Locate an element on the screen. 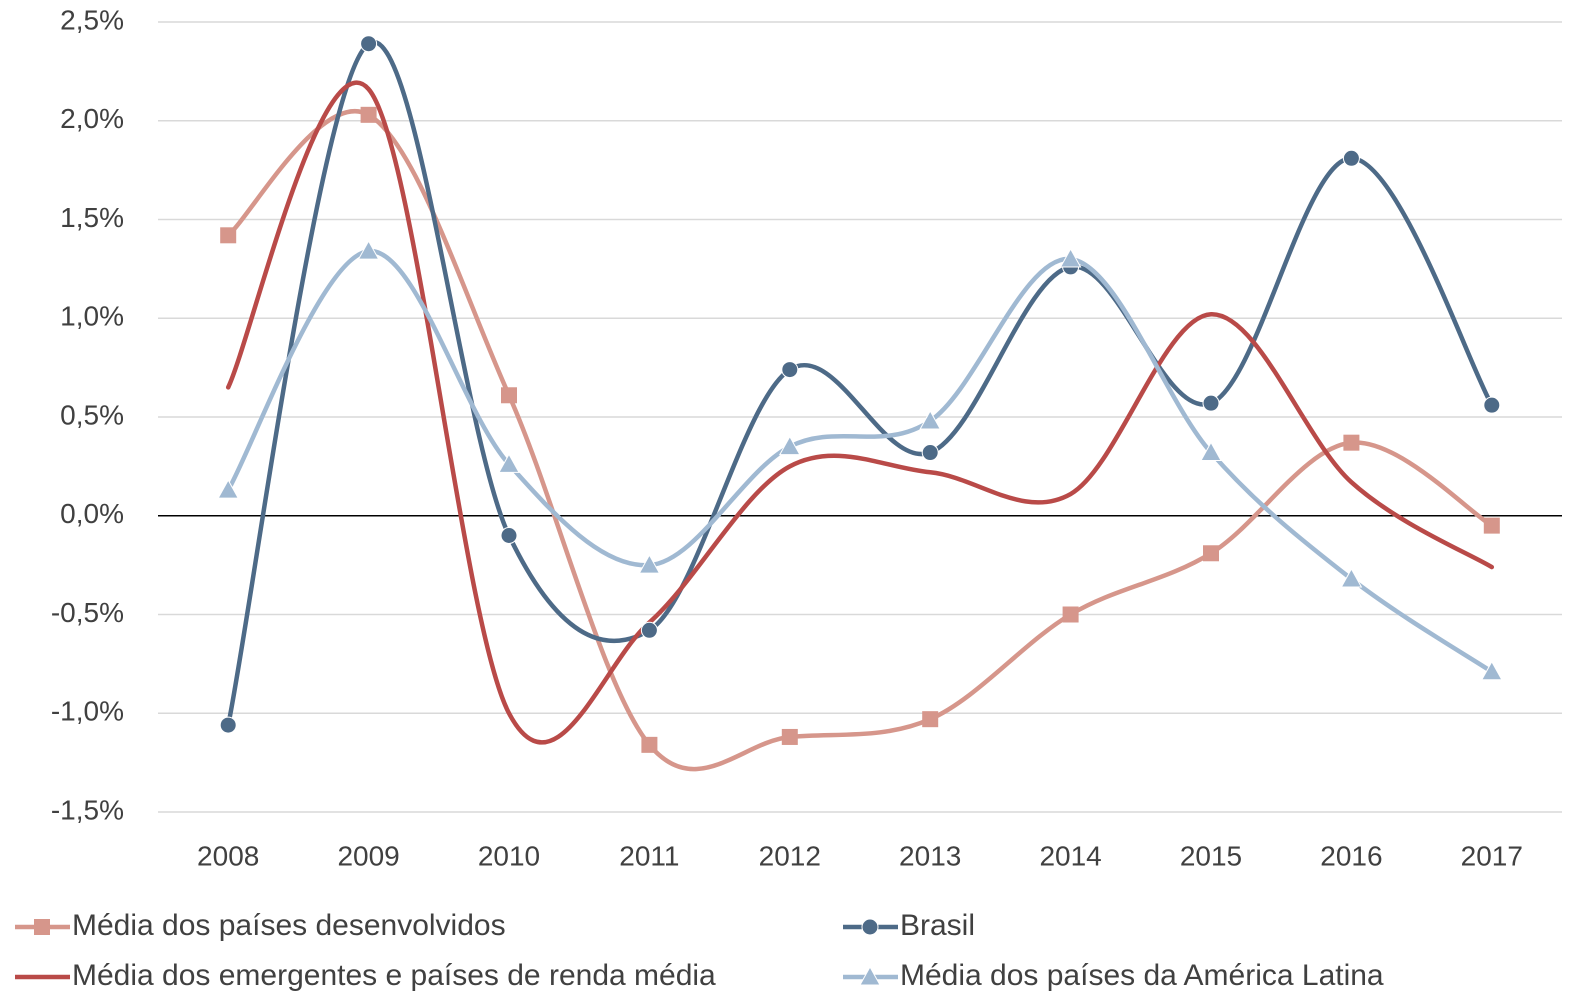 This screenshot has width=1571, height=999. x-tick-label: 2008 is located at coordinates (228, 855).